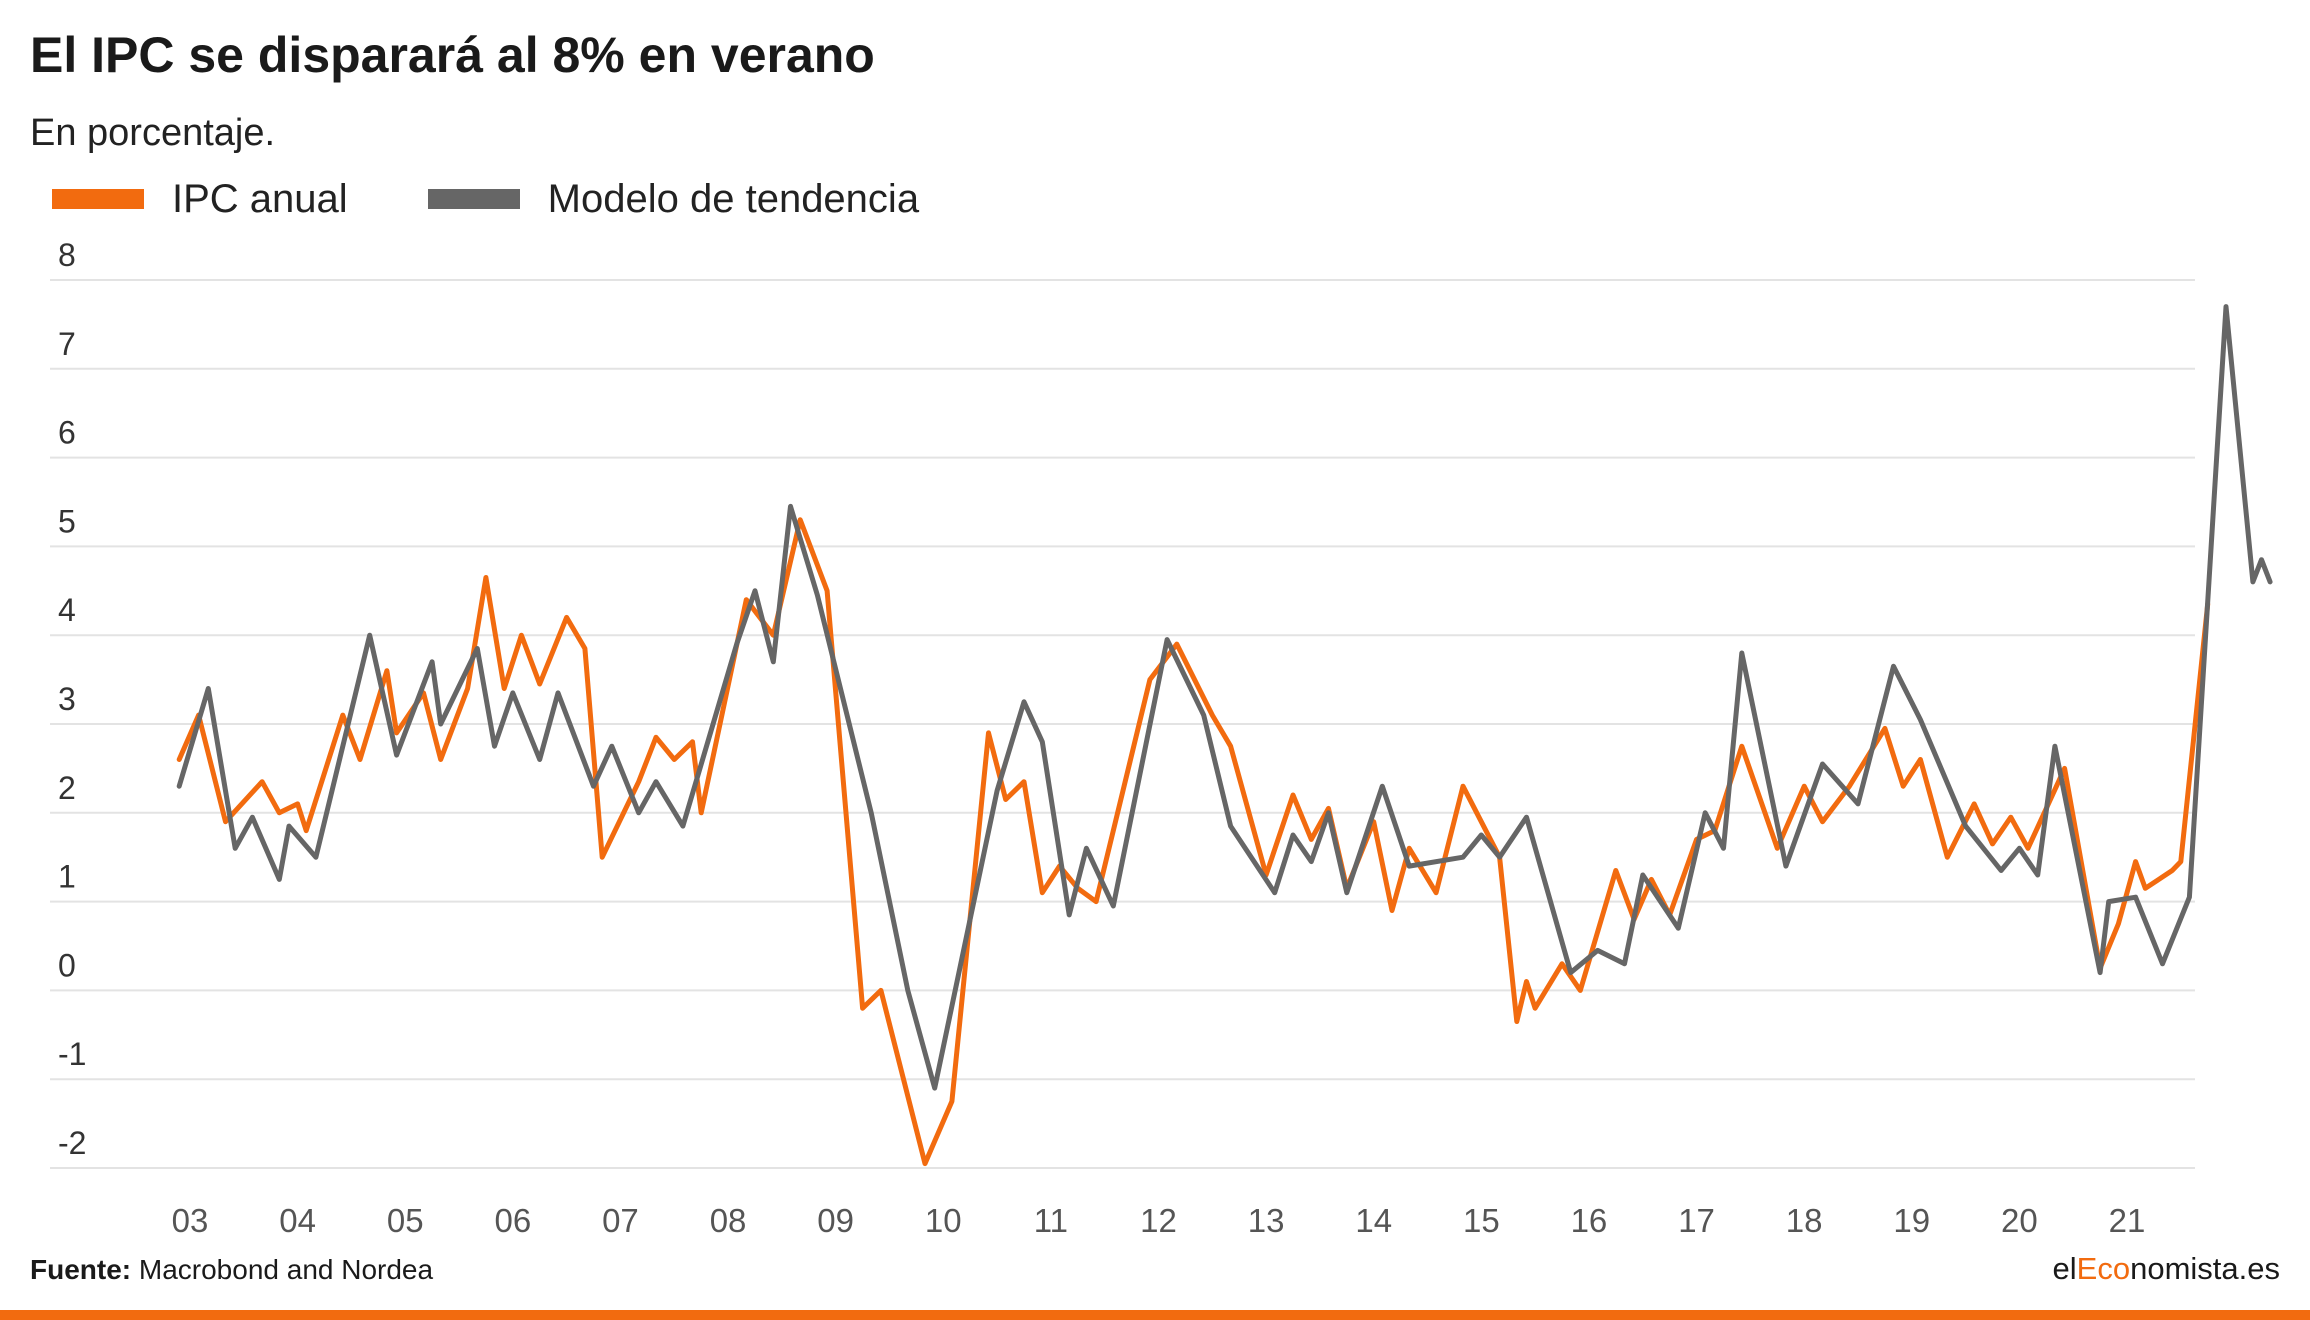 This screenshot has height=1320, width=2310. Describe the element at coordinates (1266, 1220) in the screenshot. I see `x-tick-label: 13` at that location.